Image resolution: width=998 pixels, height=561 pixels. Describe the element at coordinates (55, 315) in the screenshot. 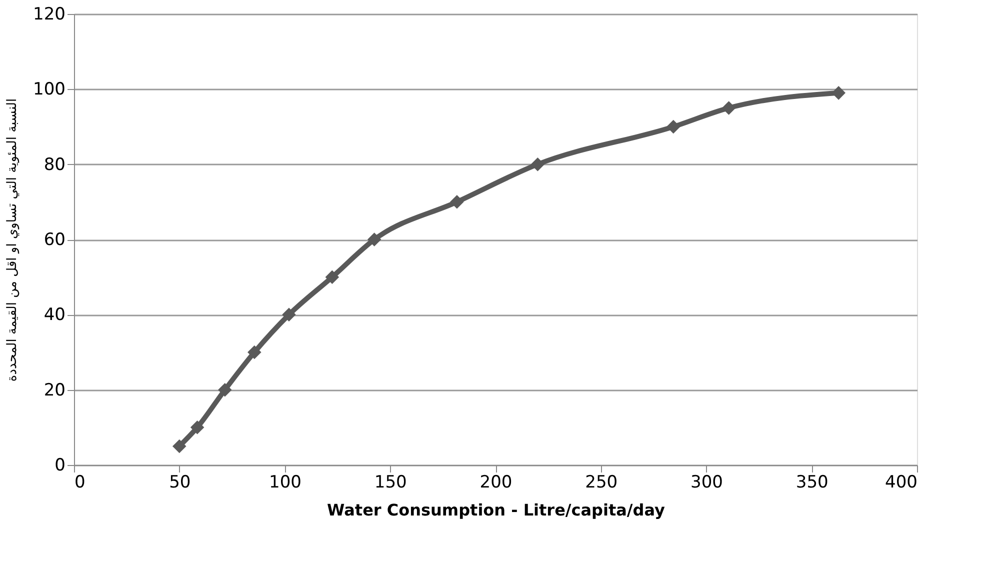

I see `y-tick-label: 40` at that location.